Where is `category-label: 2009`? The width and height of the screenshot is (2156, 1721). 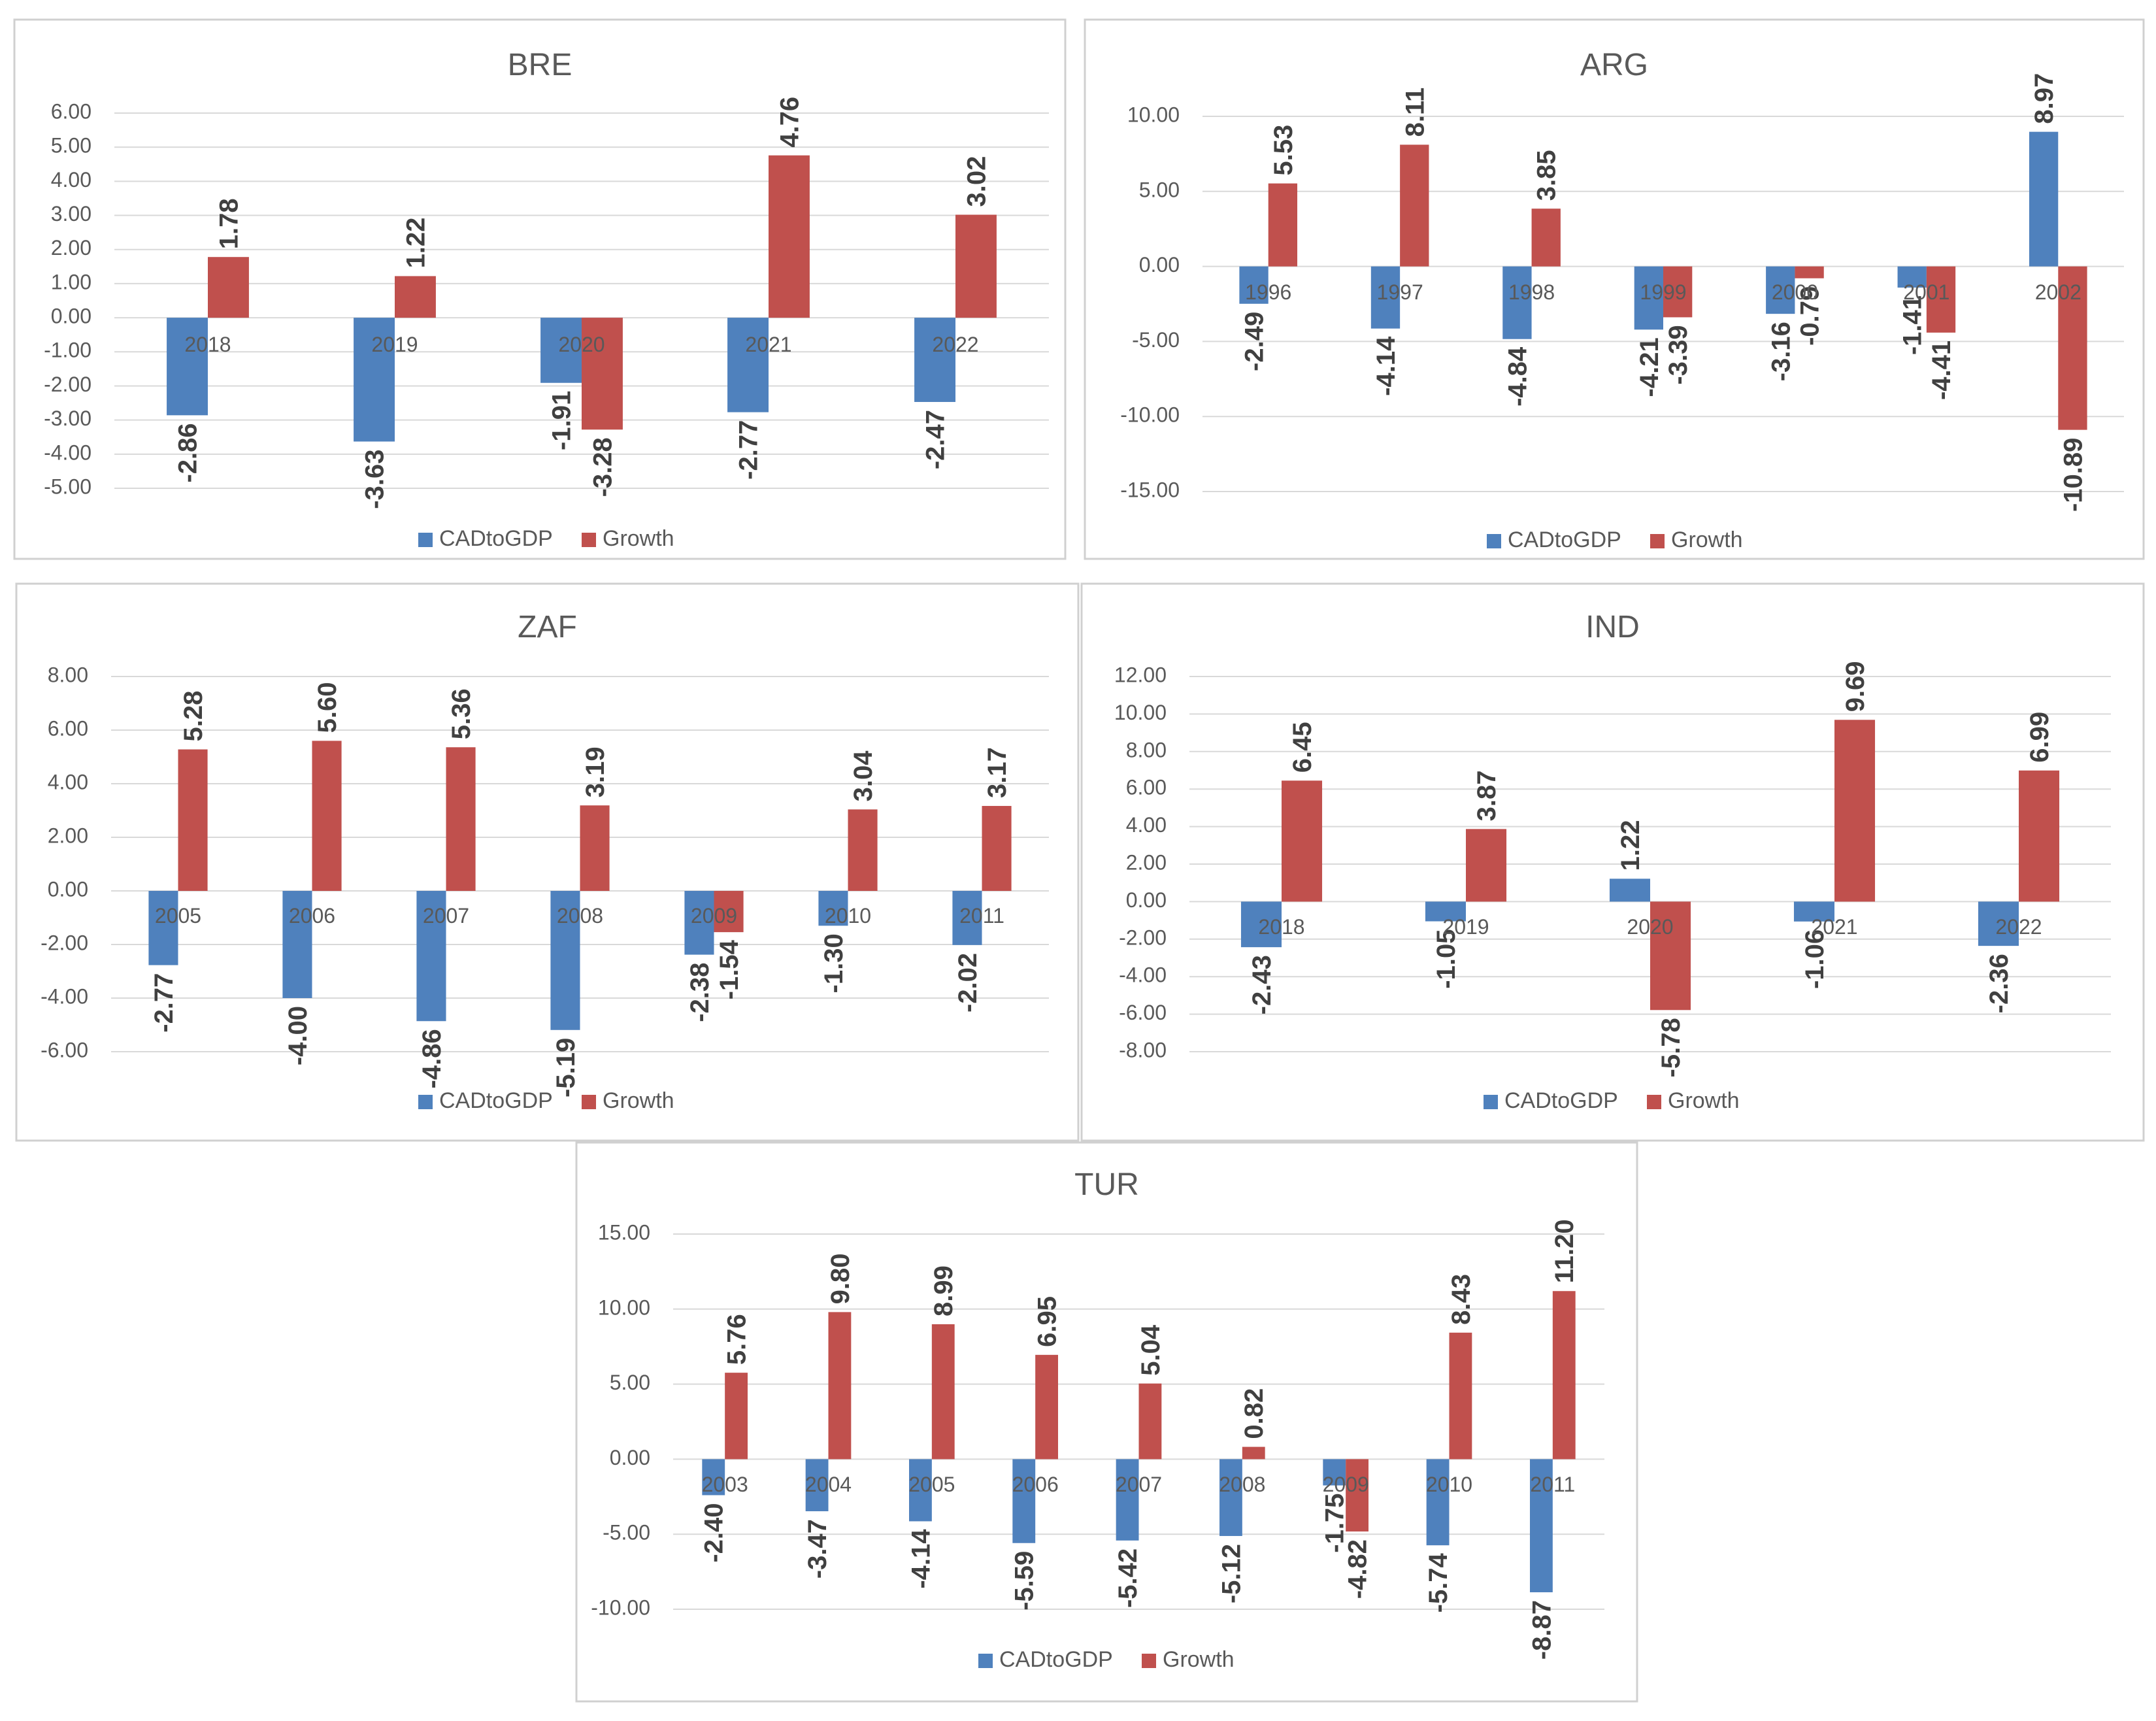 category-label: 2009 is located at coordinates (1346, 1484).